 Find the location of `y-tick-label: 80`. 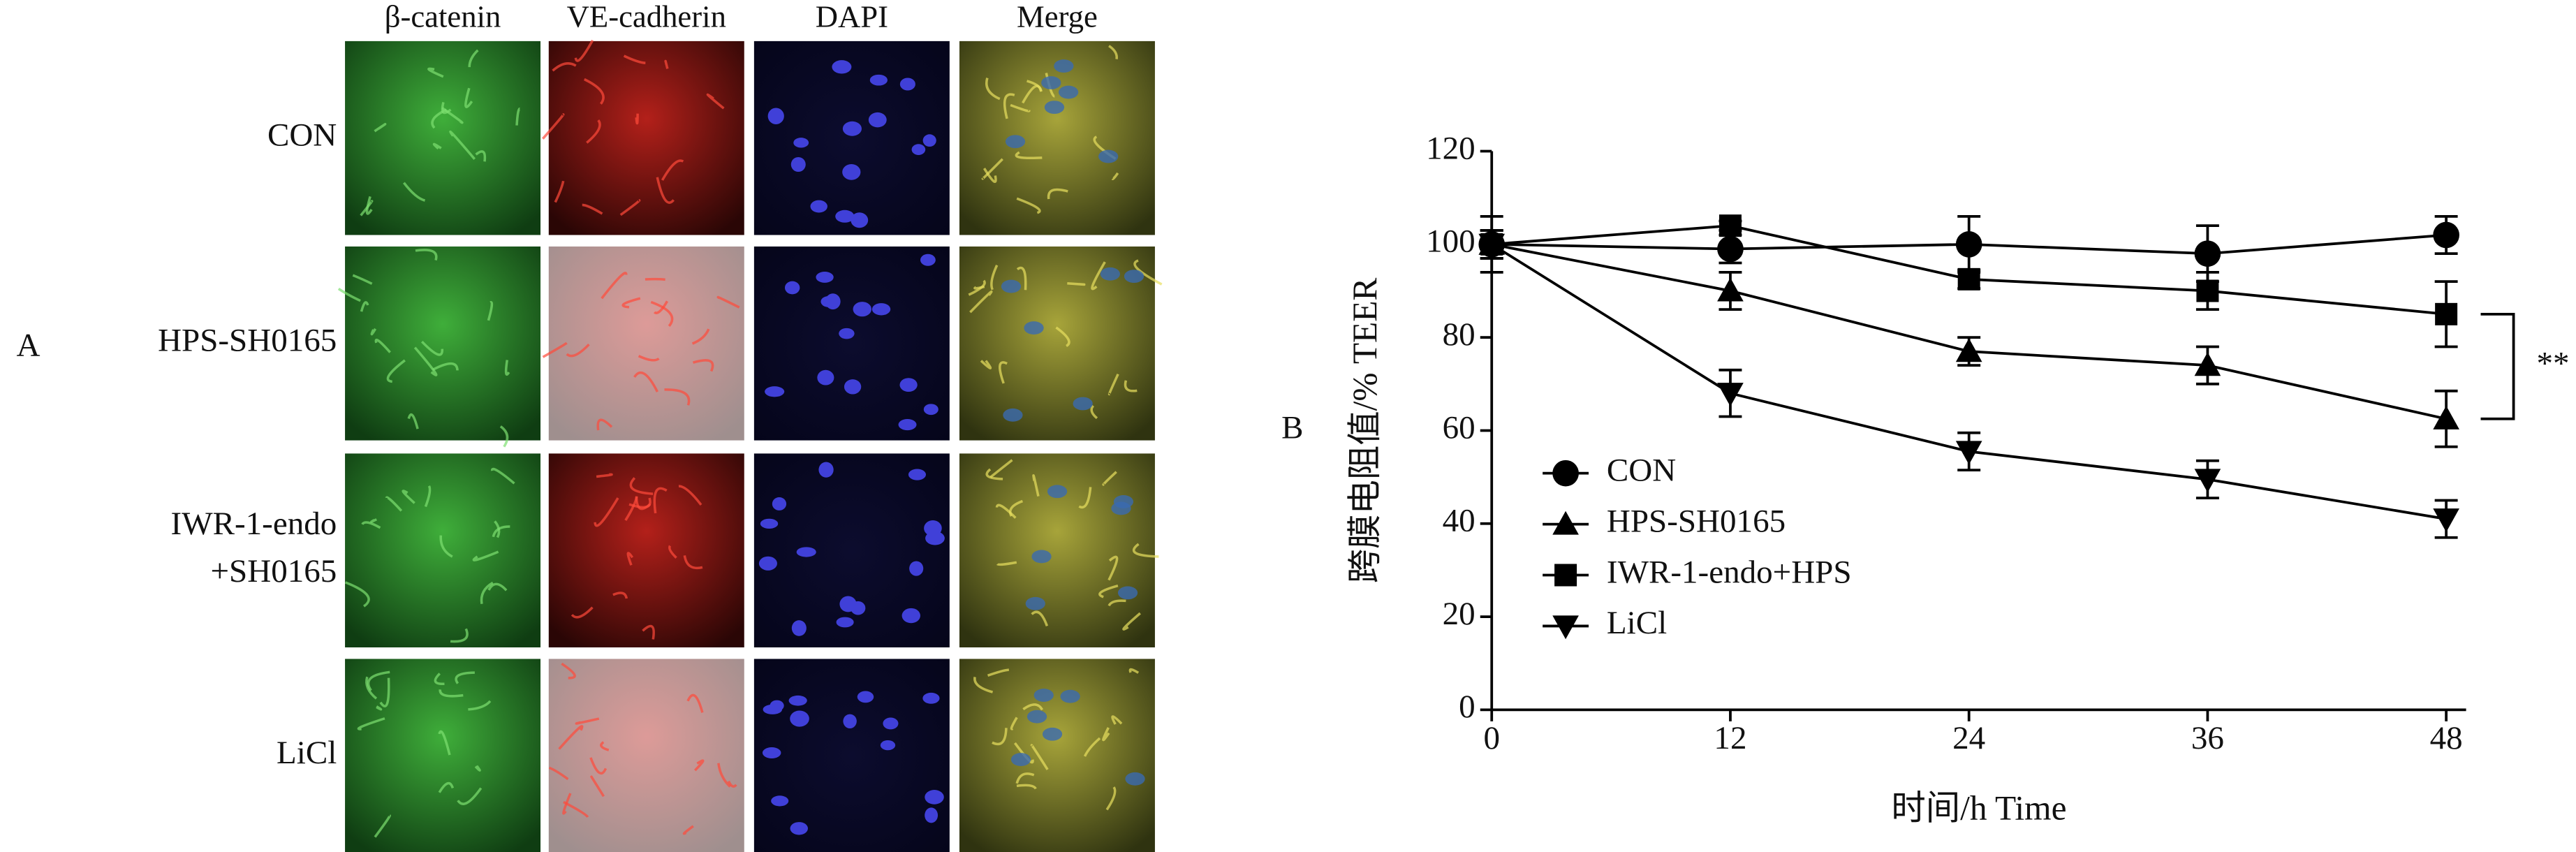

y-tick-label: 80 is located at coordinates (1459, 334).